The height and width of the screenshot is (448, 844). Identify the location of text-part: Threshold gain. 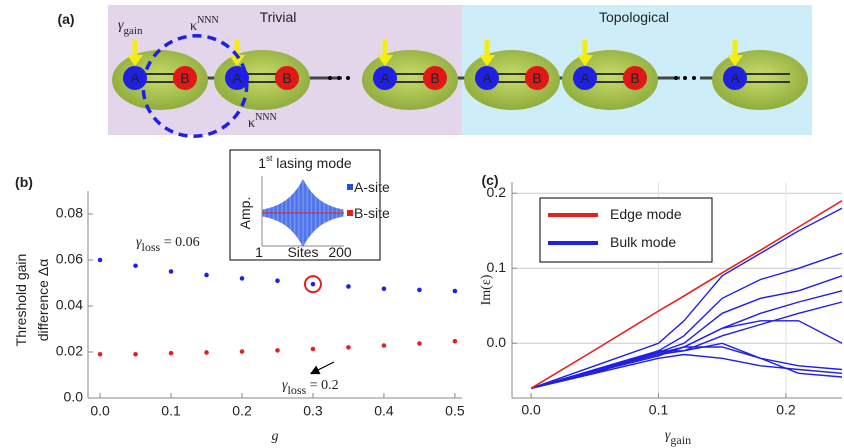
(21, 300).